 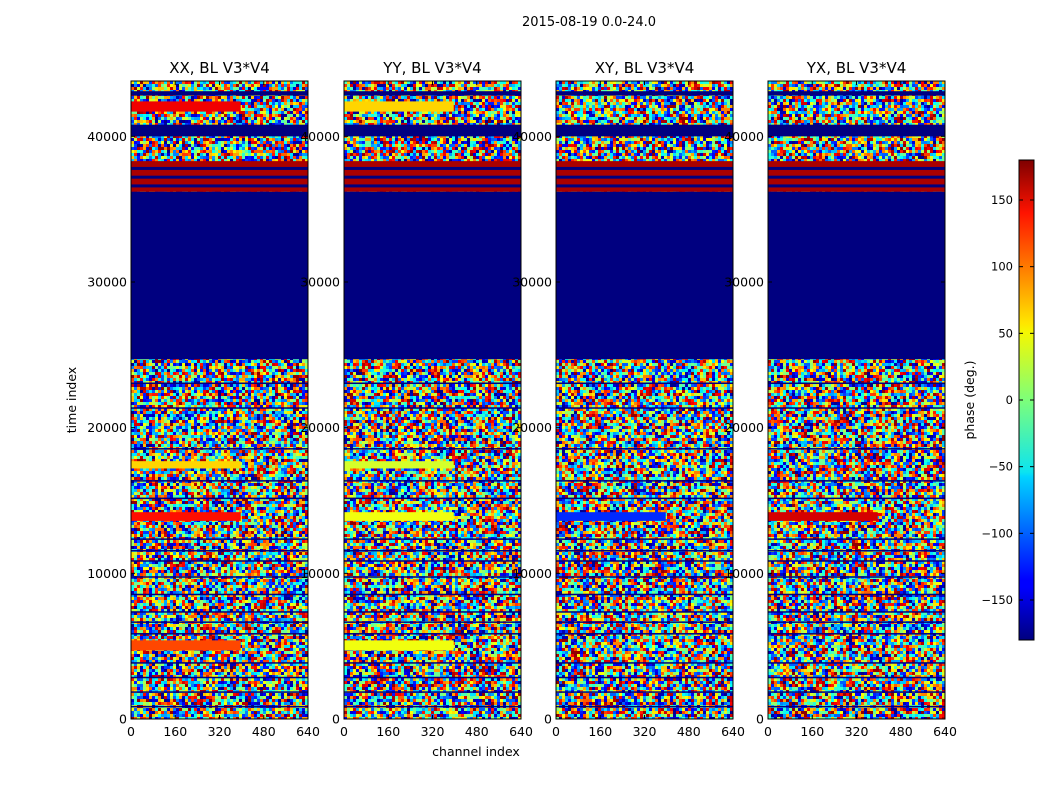 What do you see at coordinates (856, 68) in the screenshot?
I see `panel-title: YX, BL V3*V4` at bounding box center [856, 68].